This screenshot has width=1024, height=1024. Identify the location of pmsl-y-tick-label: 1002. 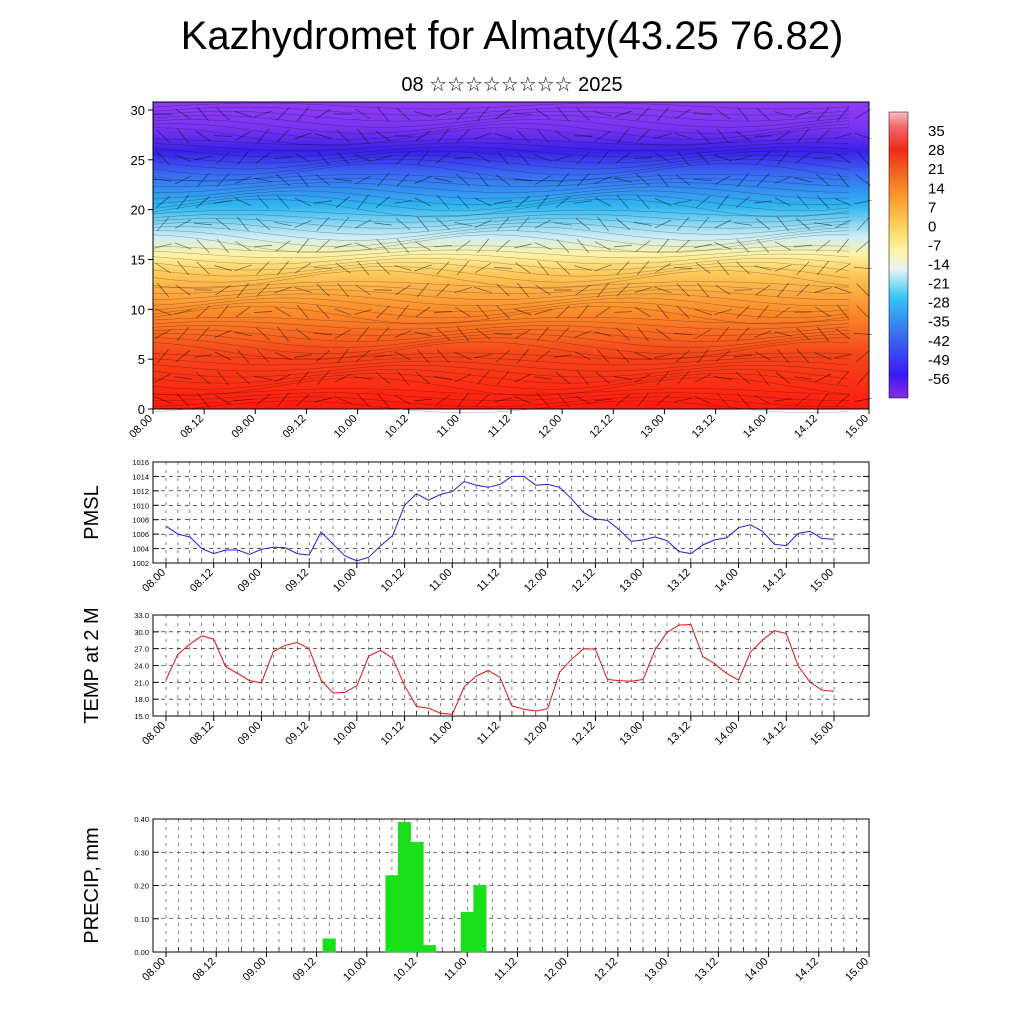
(140, 563).